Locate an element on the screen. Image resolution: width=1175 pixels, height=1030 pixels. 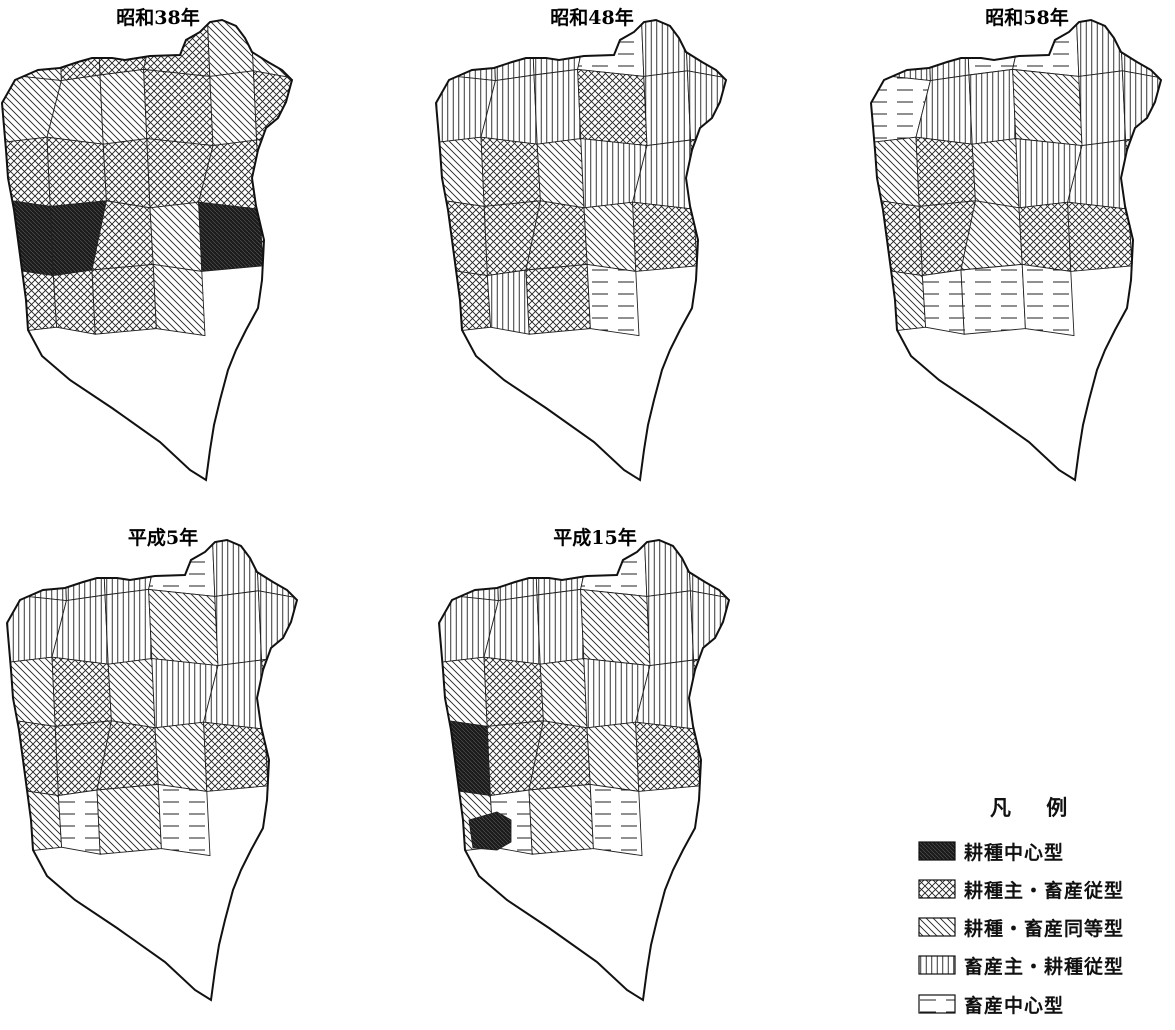
legend-label: 耕種主・畜産従型 is located at coordinates (1044, 890).